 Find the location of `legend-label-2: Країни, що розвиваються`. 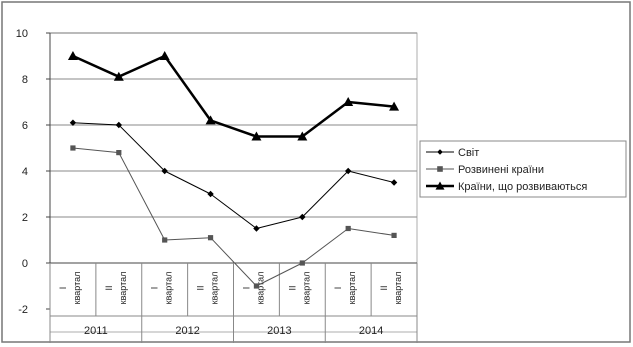

legend-label-2: Країни, що розвиваються is located at coordinates (522, 187).